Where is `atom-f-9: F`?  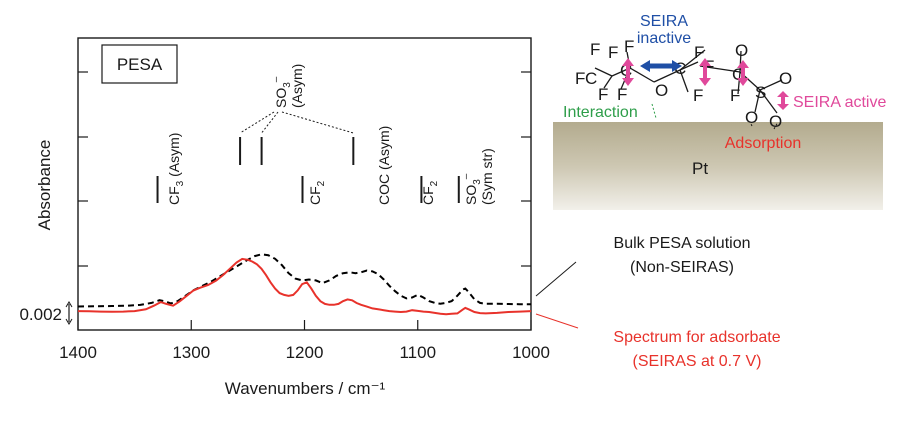
atom-f-9: F is located at coordinates (698, 95).